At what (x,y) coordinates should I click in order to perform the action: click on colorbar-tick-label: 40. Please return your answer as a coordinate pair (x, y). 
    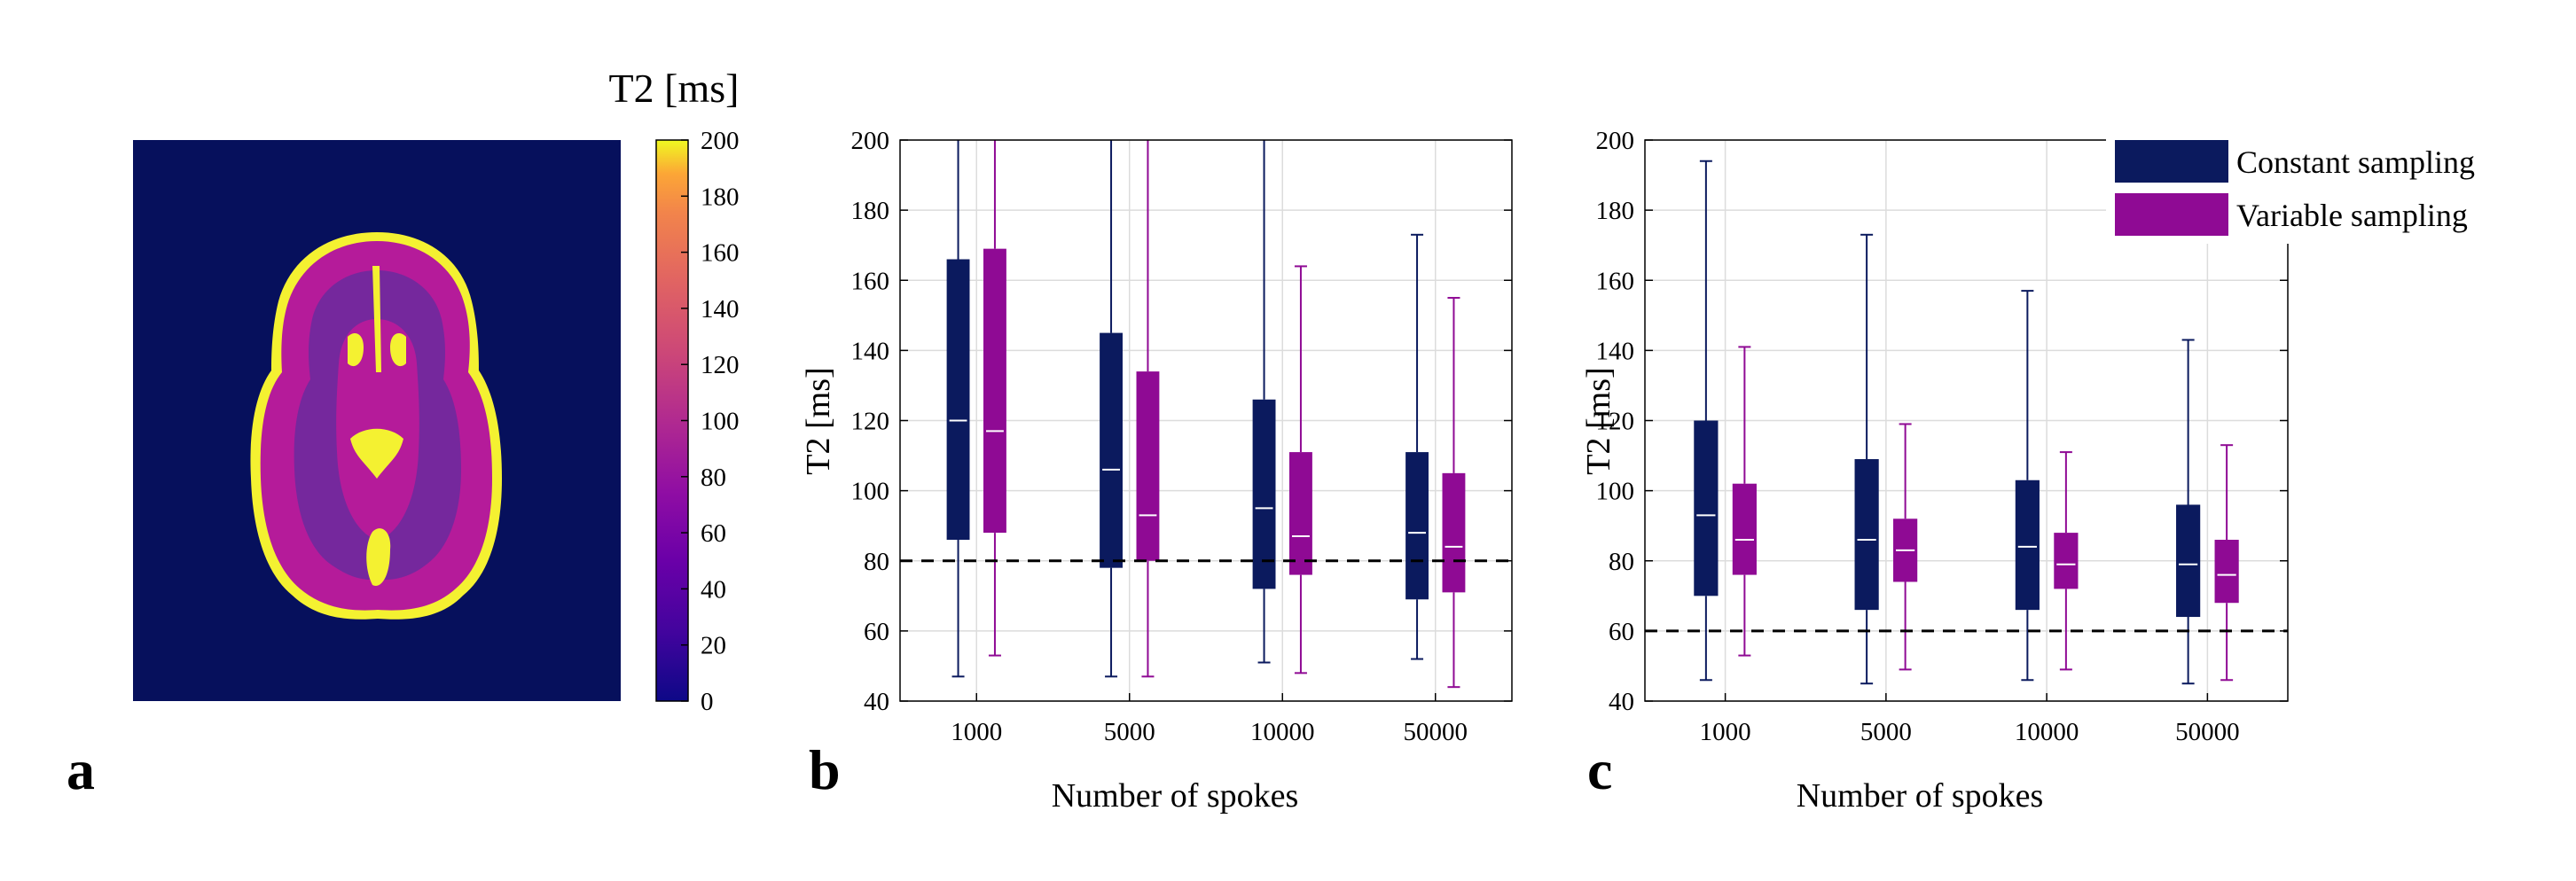
    Looking at the image, I should click on (713, 589).